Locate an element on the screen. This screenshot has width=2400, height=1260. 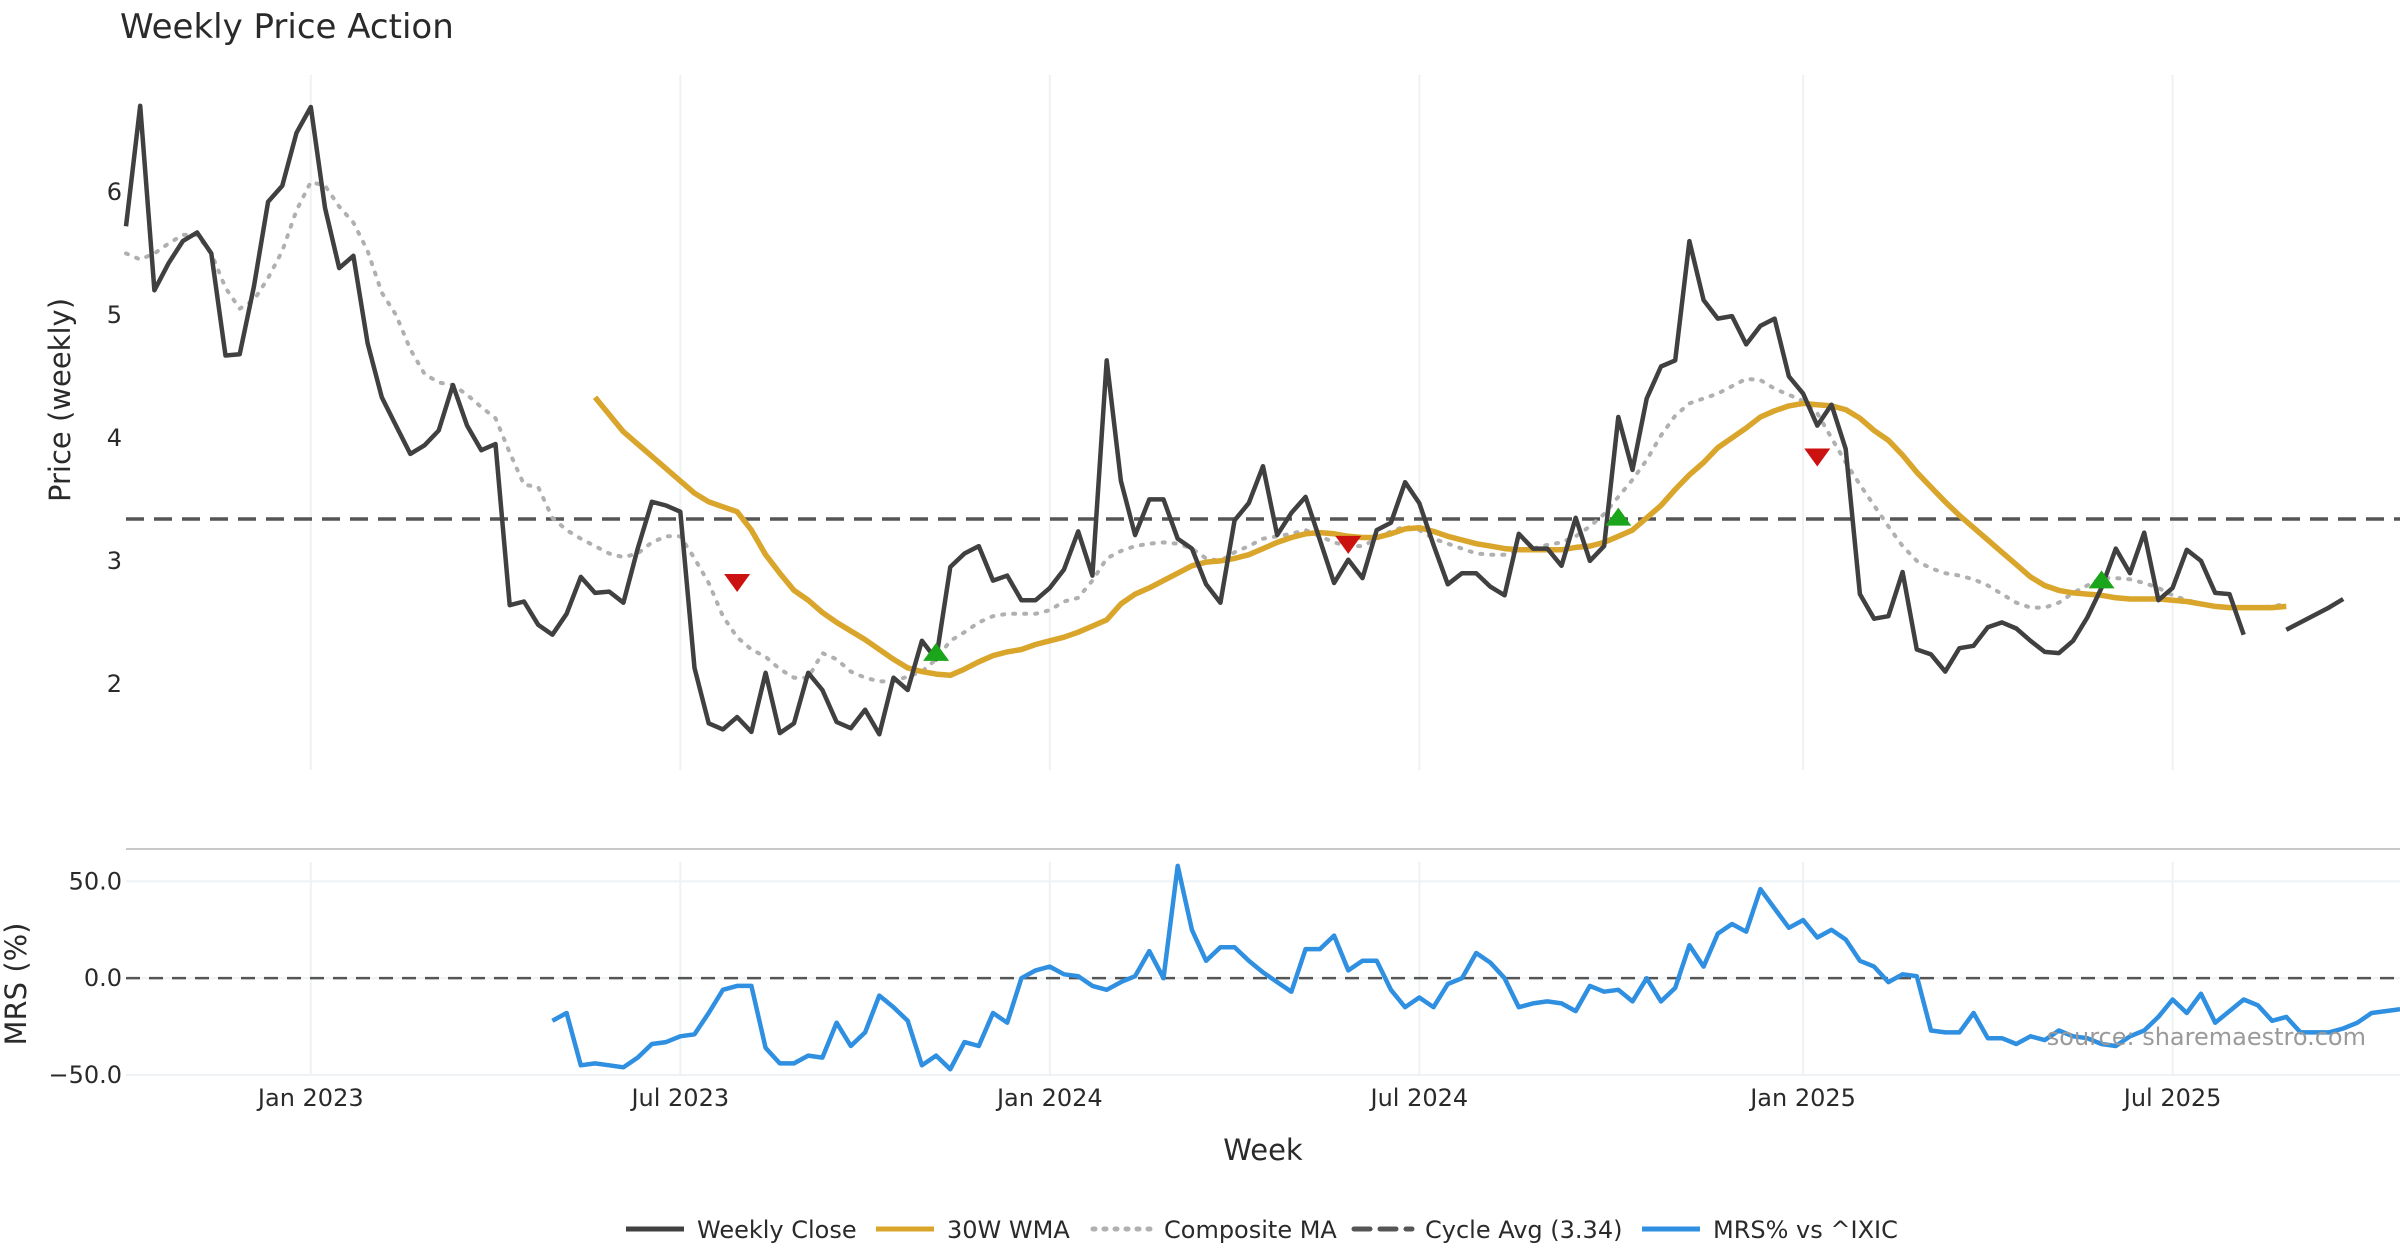
legend-label: Weekly Close is located at coordinates (777, 1230).